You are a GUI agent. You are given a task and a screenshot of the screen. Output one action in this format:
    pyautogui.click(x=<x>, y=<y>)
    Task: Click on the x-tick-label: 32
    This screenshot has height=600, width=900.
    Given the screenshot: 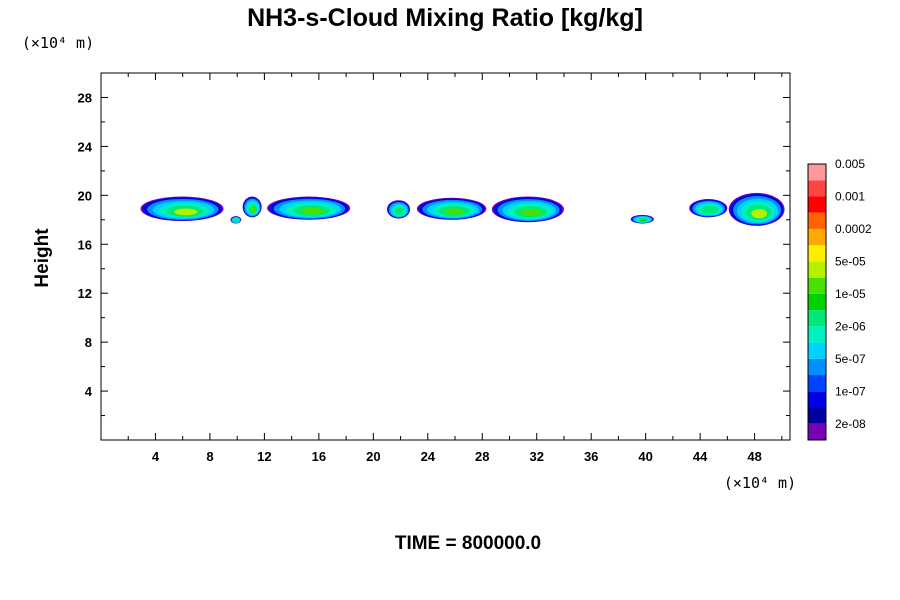 What is the action you would take?
    pyautogui.click(x=536, y=456)
    